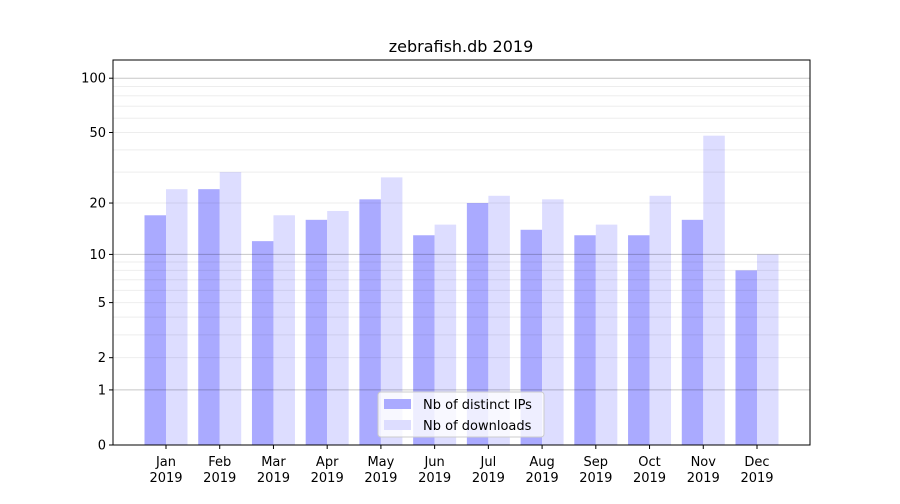 This screenshot has width=900, height=504. What do you see at coordinates (434, 470) in the screenshot?
I see `x-tick-label: Jun 2019` at bounding box center [434, 470].